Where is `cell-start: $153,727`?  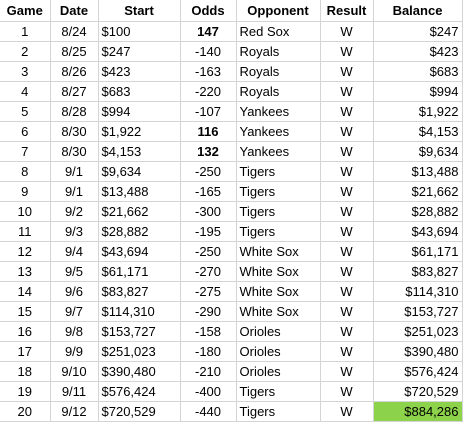 cell-start: $153,727 is located at coordinates (139, 332).